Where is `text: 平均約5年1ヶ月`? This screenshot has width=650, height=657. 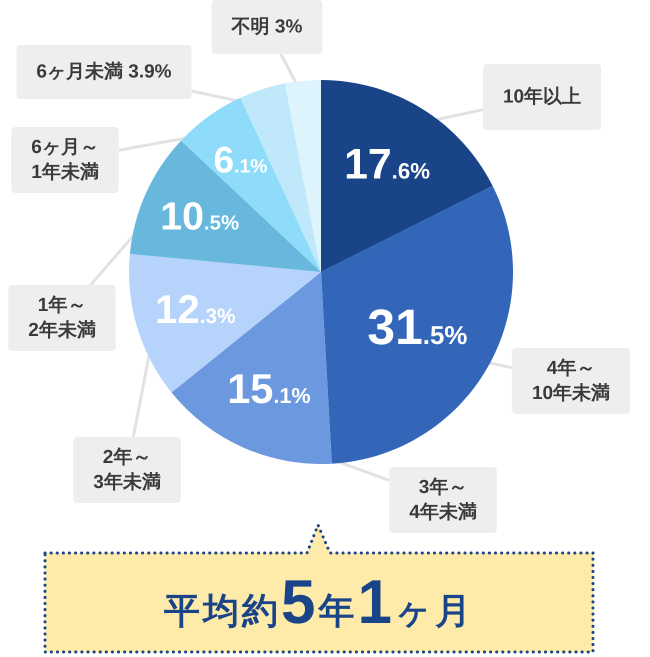
text: 平均約5年1ヶ月 is located at coordinates (319, 602).